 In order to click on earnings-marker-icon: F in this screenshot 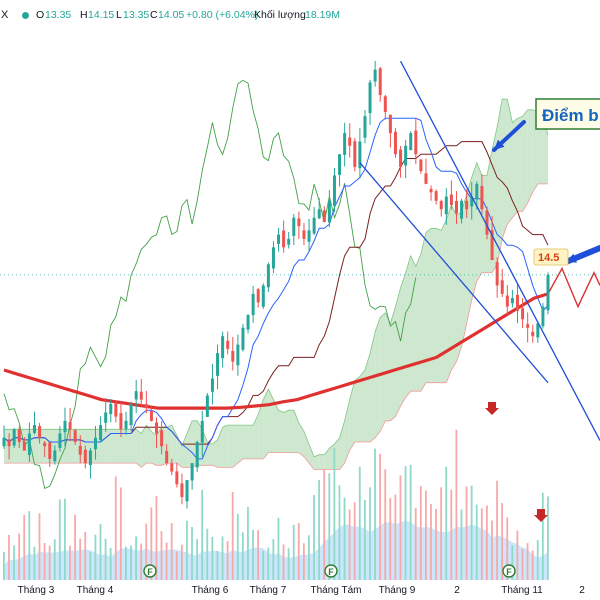, I will do `click(150, 571)`.